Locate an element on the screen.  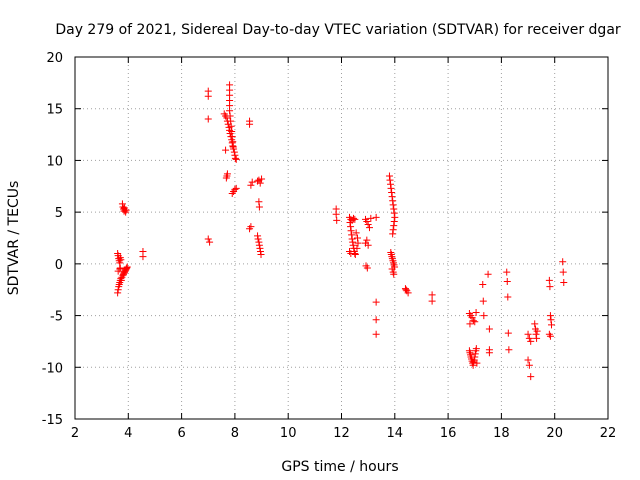
y-tick-label: 20 is located at coordinates (54, 58).